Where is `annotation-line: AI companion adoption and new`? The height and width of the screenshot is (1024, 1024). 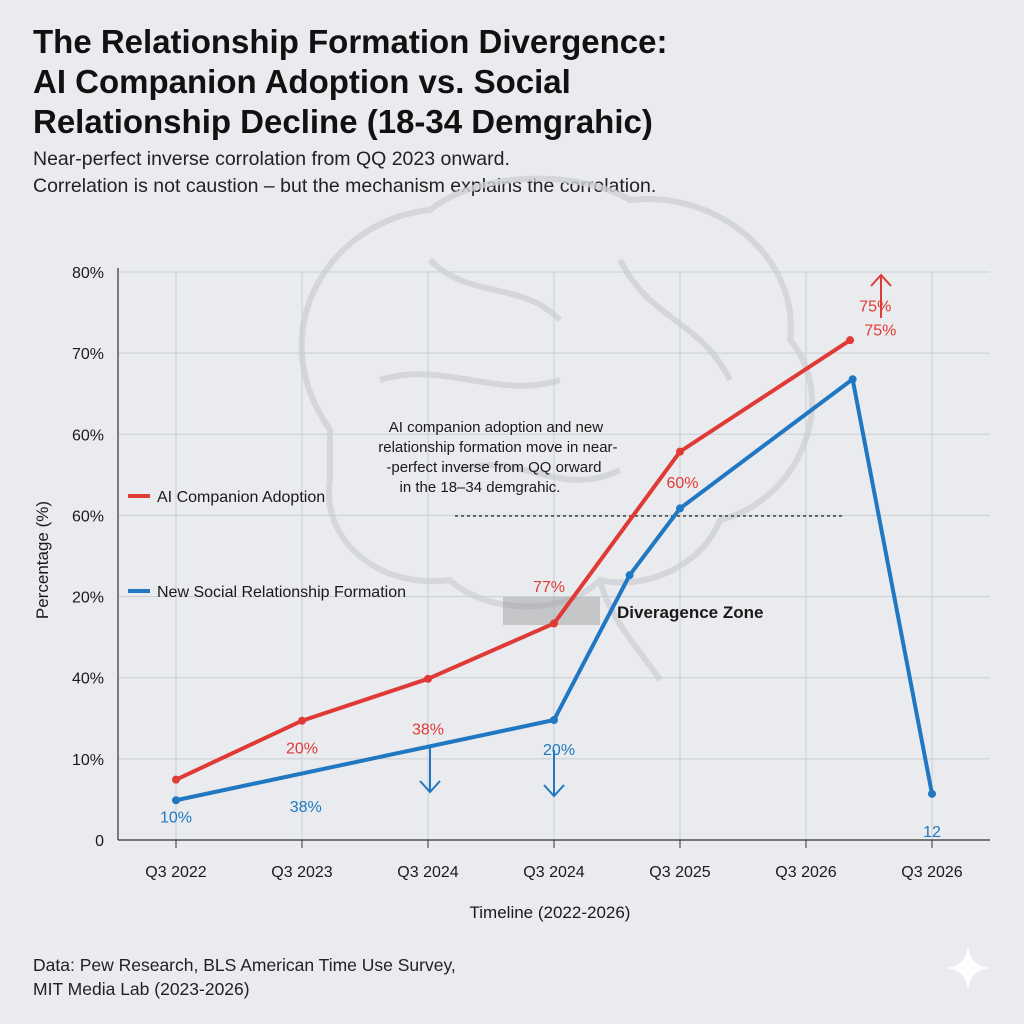 annotation-line: AI companion adoption and new is located at coordinates (496, 427).